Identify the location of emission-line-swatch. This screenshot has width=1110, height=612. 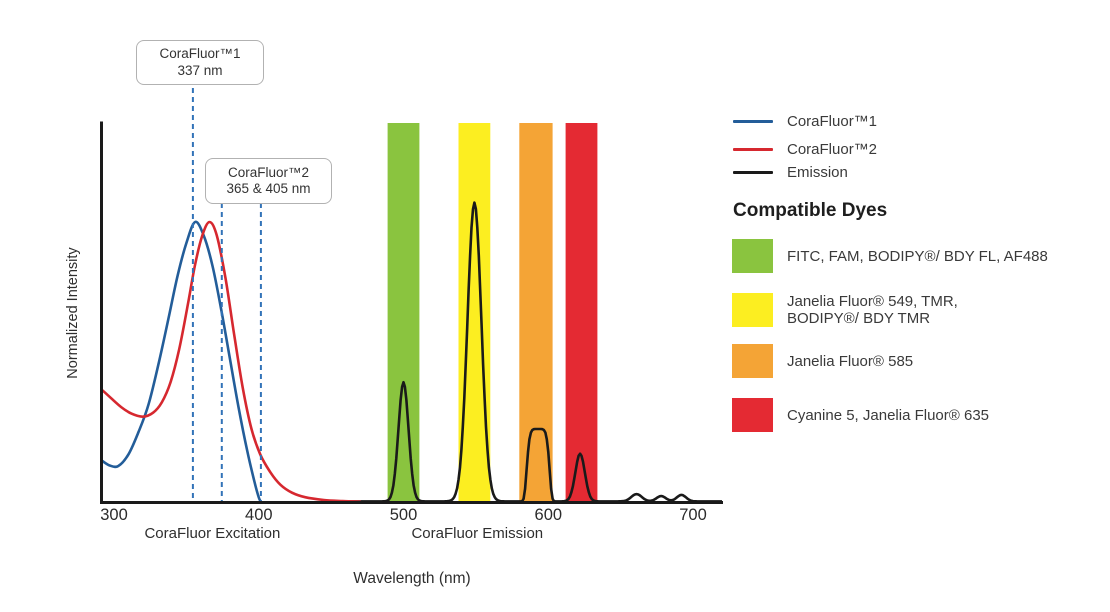
(753, 172).